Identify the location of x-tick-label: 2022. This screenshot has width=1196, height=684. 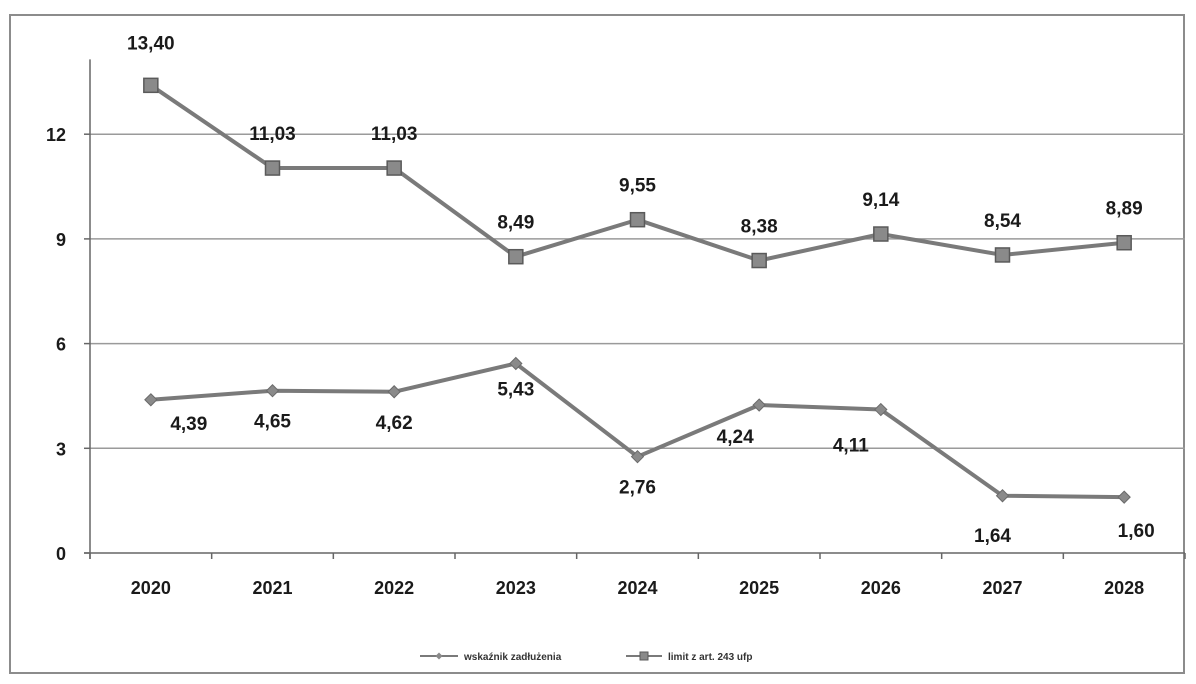
(394, 588).